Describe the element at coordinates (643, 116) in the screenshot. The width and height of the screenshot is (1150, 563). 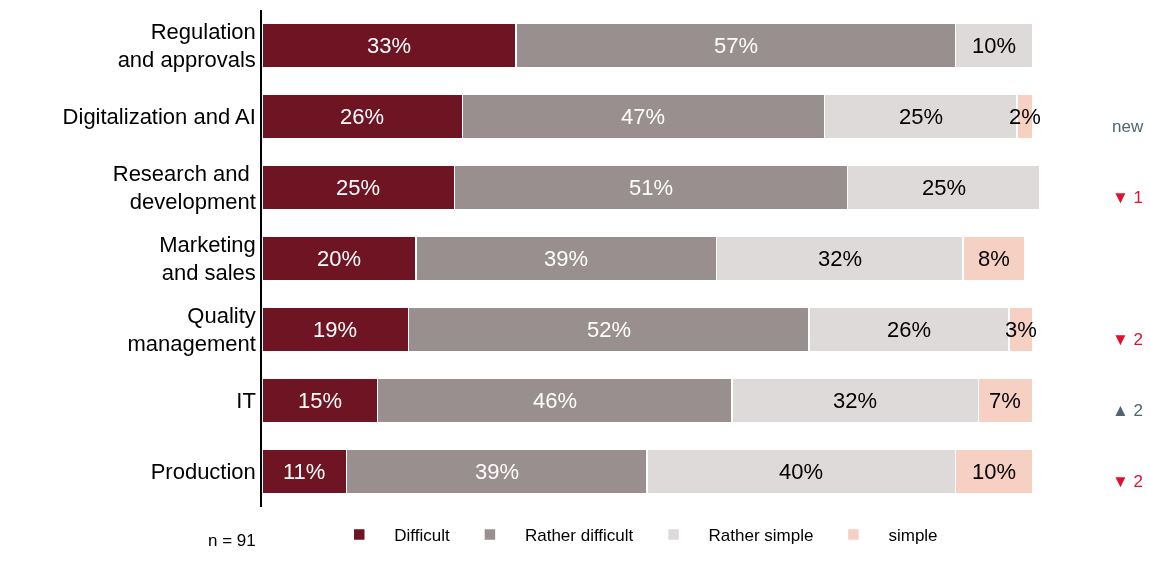
I see `data-label: 47%` at that location.